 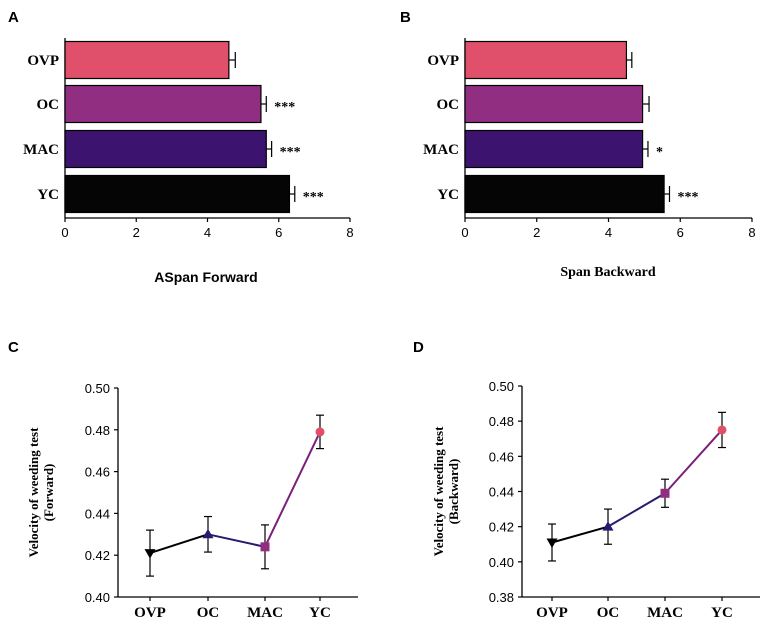 I want to click on panel-d-y-axis-title: Velocity of weeding test(Backward), so click(x=446, y=491).